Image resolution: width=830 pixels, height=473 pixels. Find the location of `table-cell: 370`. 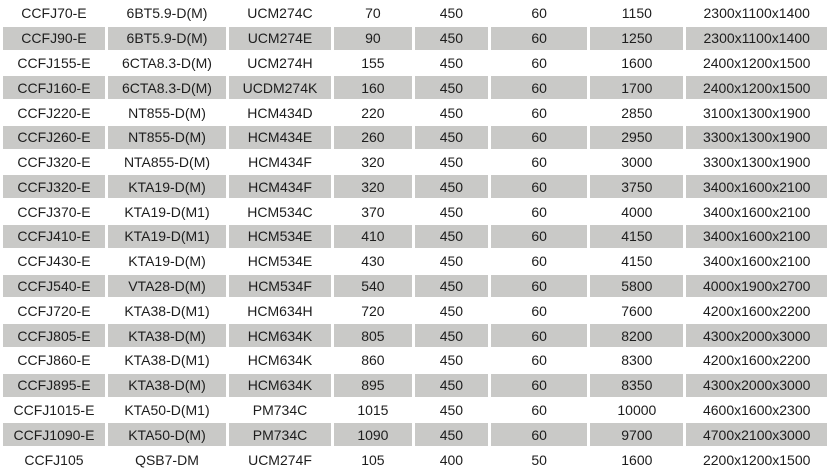

table-cell: 370 is located at coordinates (372, 212).